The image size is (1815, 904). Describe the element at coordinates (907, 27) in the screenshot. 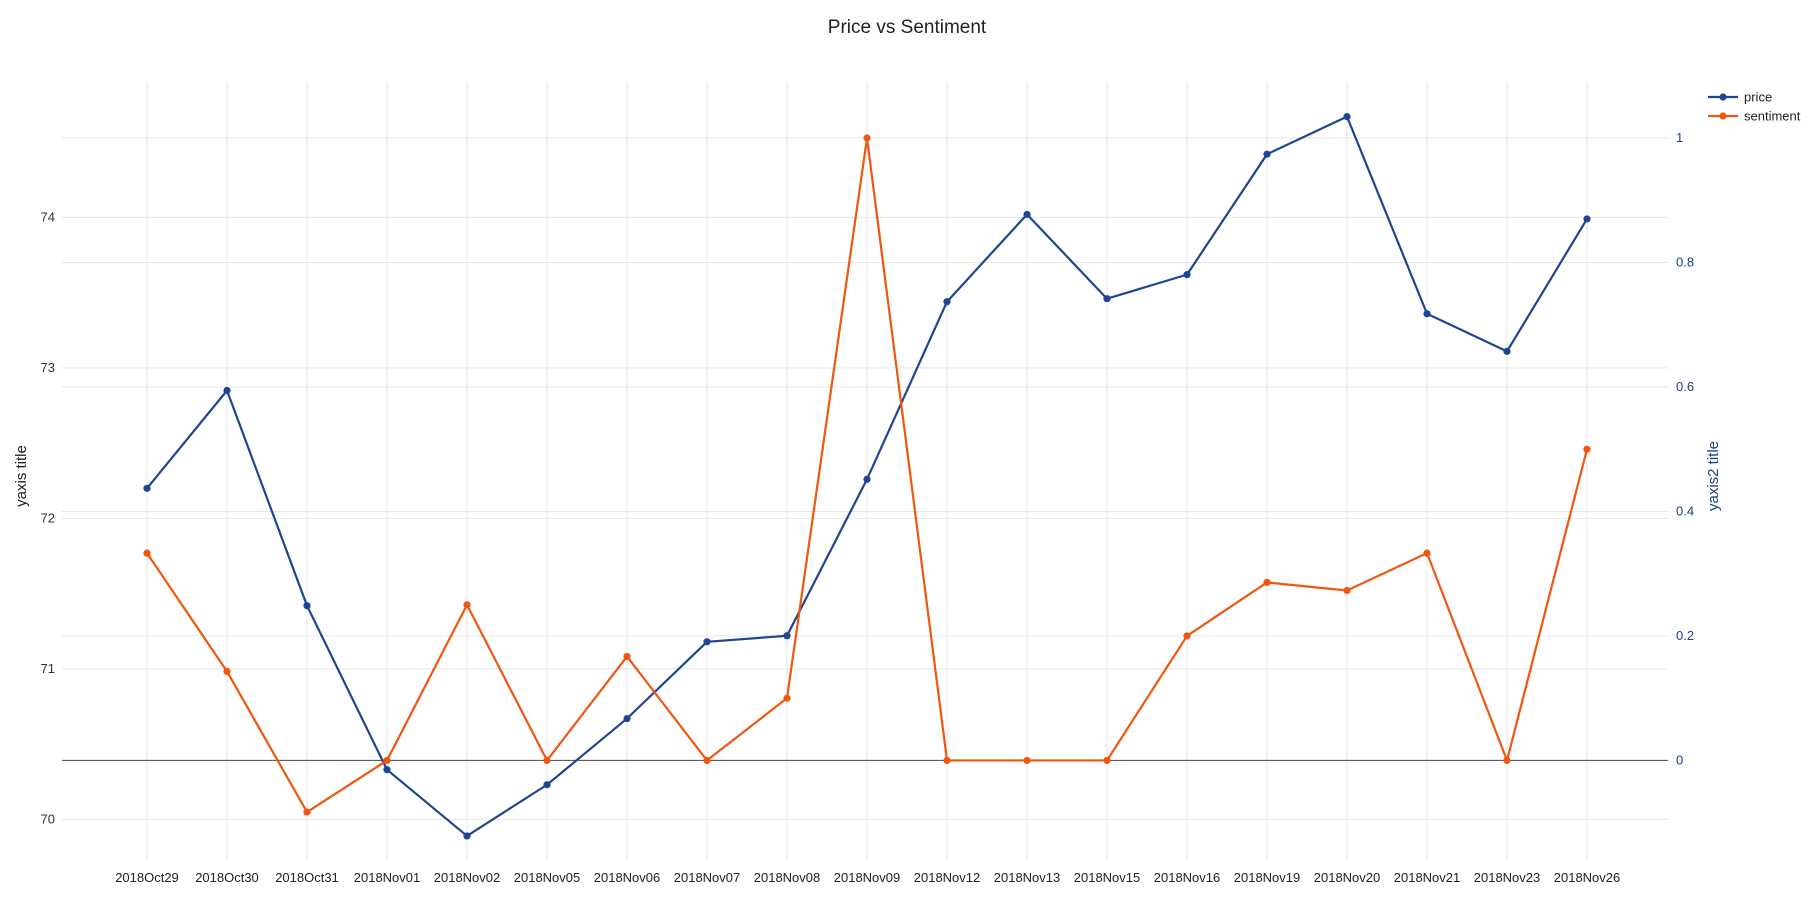

I see `chart-title: Price vs Sentiment` at that location.